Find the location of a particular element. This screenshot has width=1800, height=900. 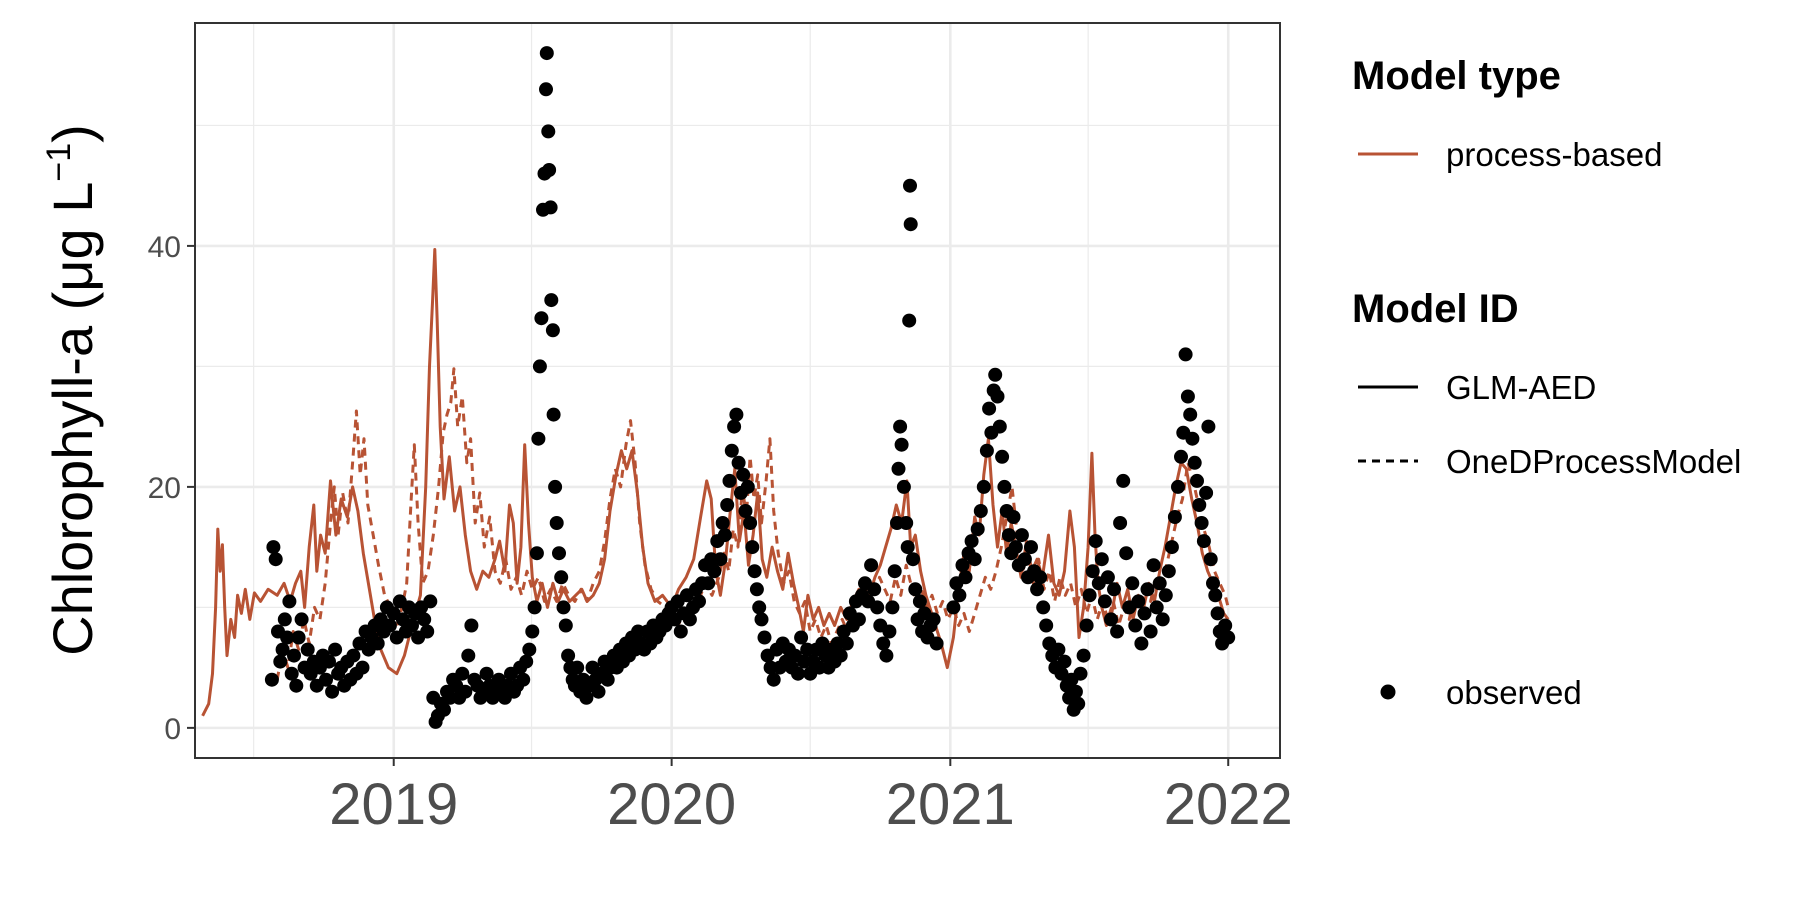

legend-label-observed: observed is located at coordinates (1514, 692).